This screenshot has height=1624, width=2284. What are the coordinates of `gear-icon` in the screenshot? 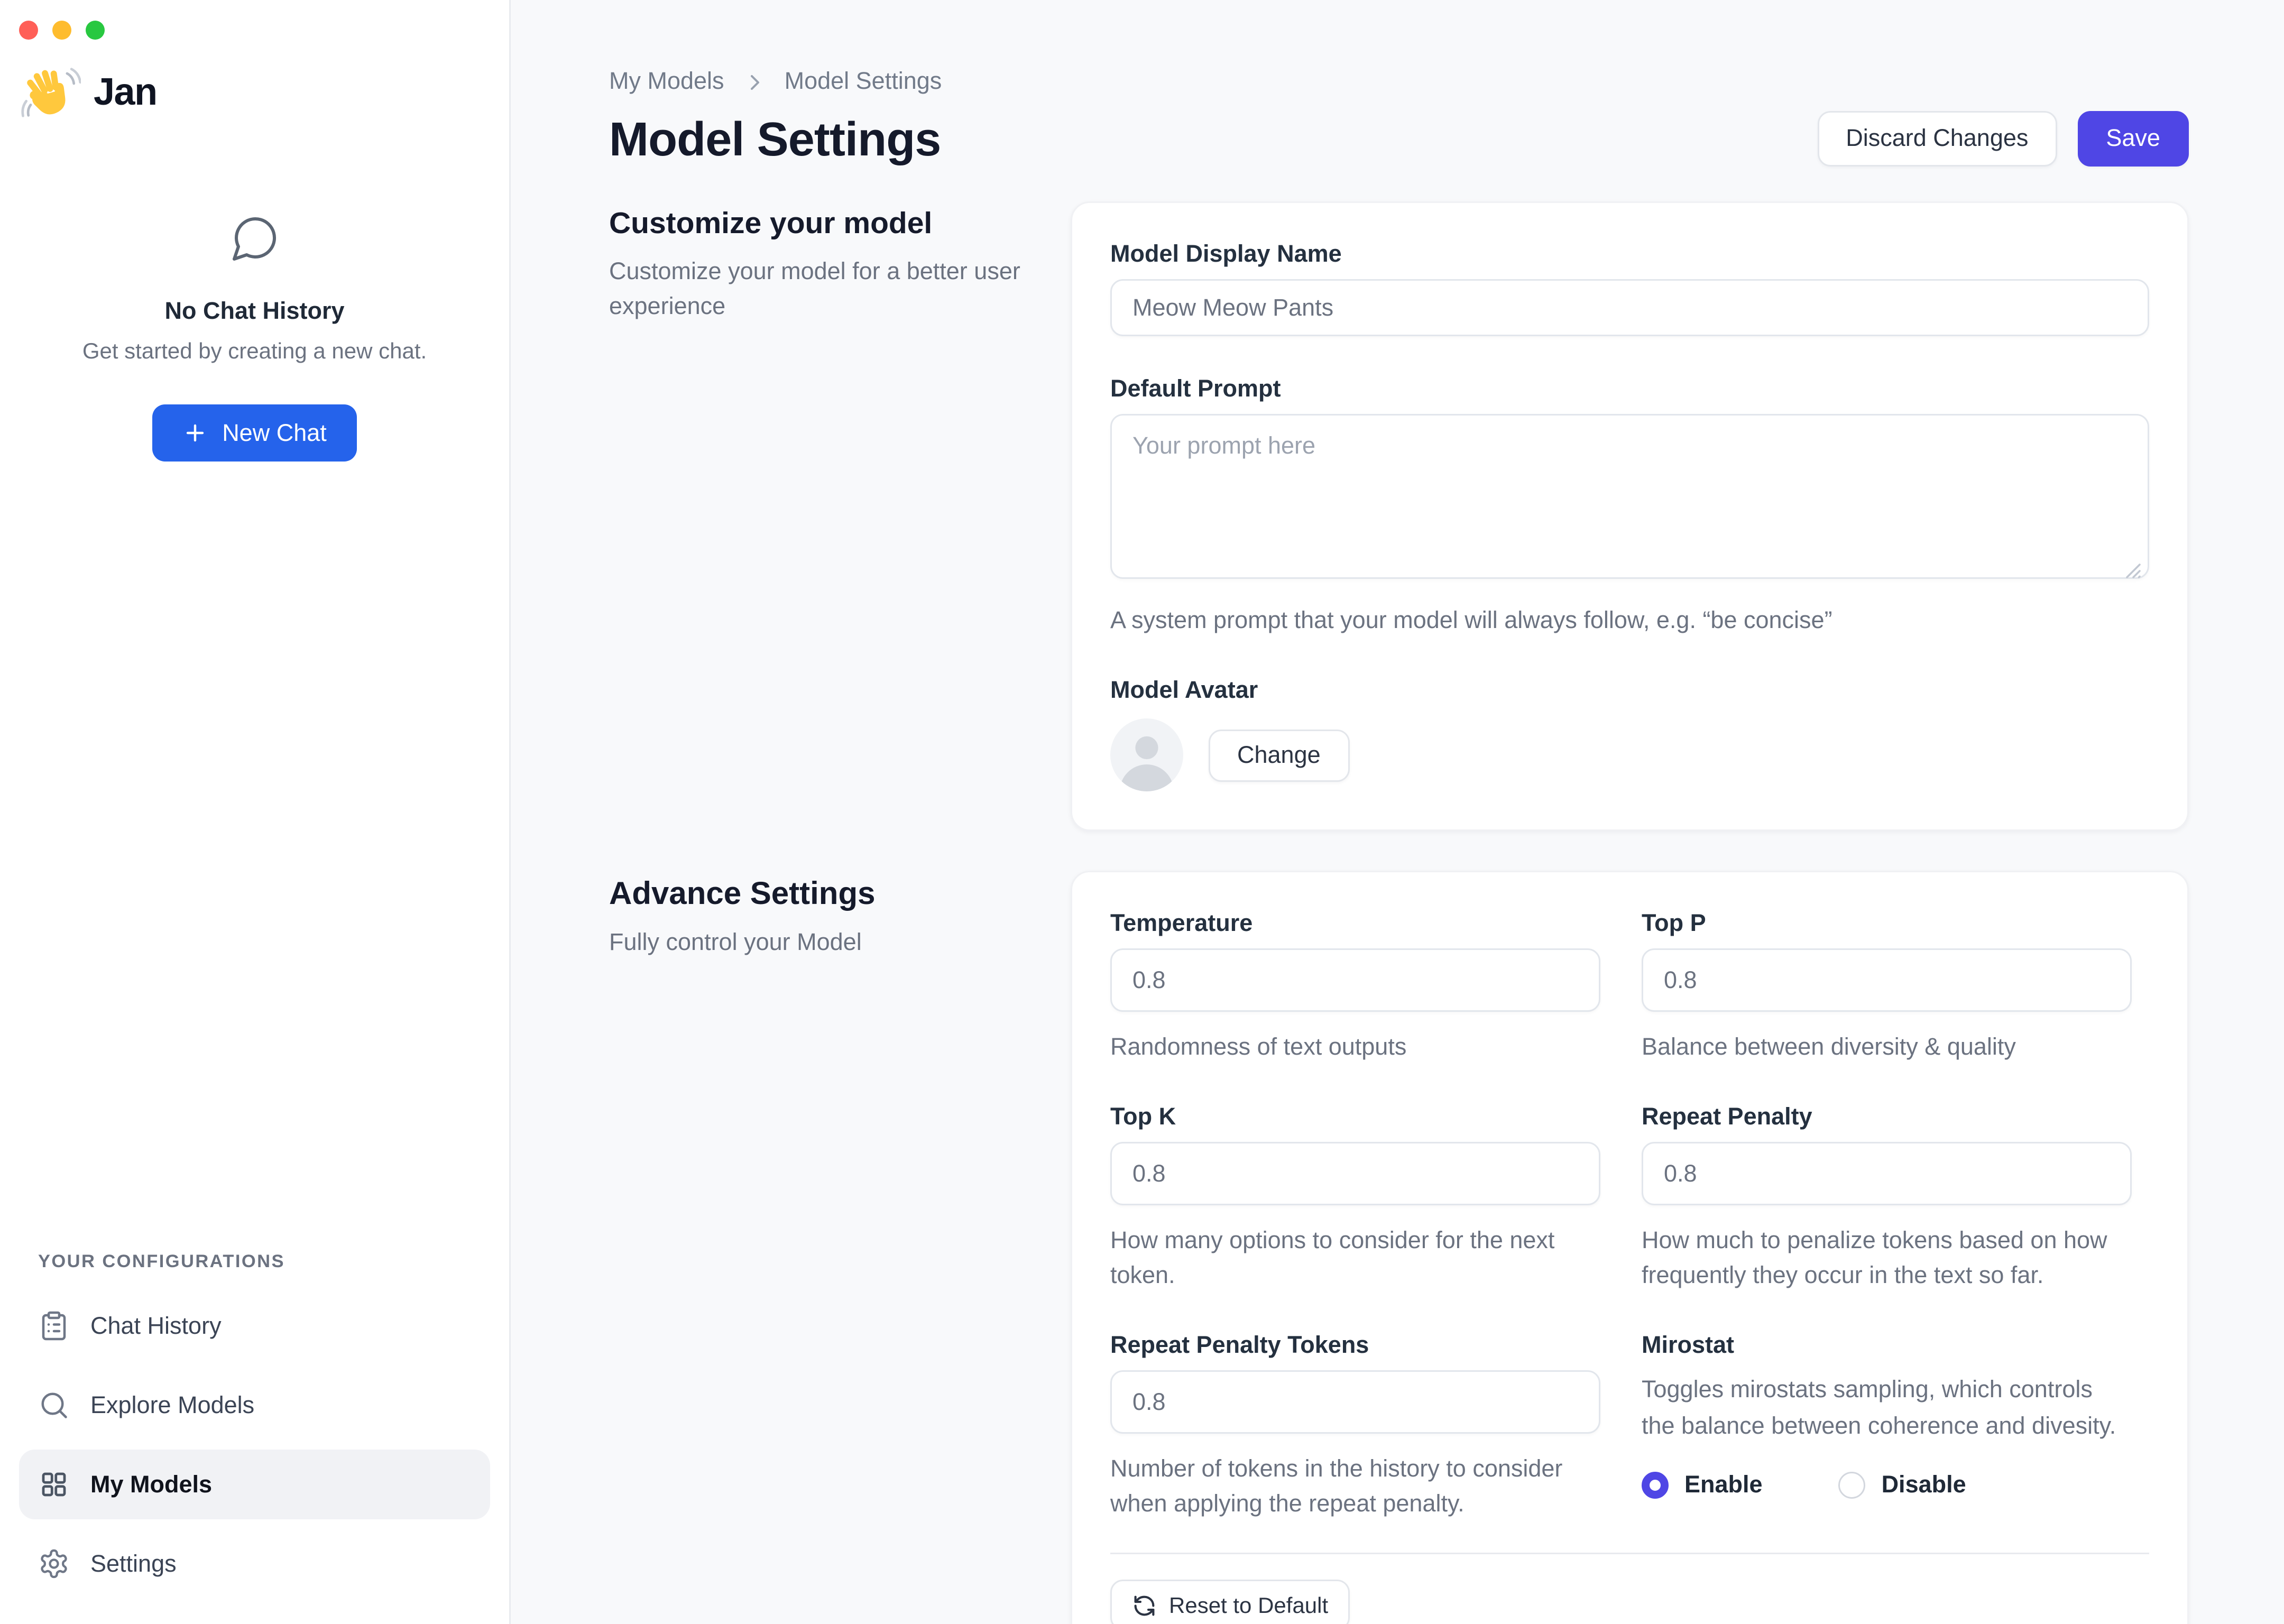 It's located at (54, 1564).